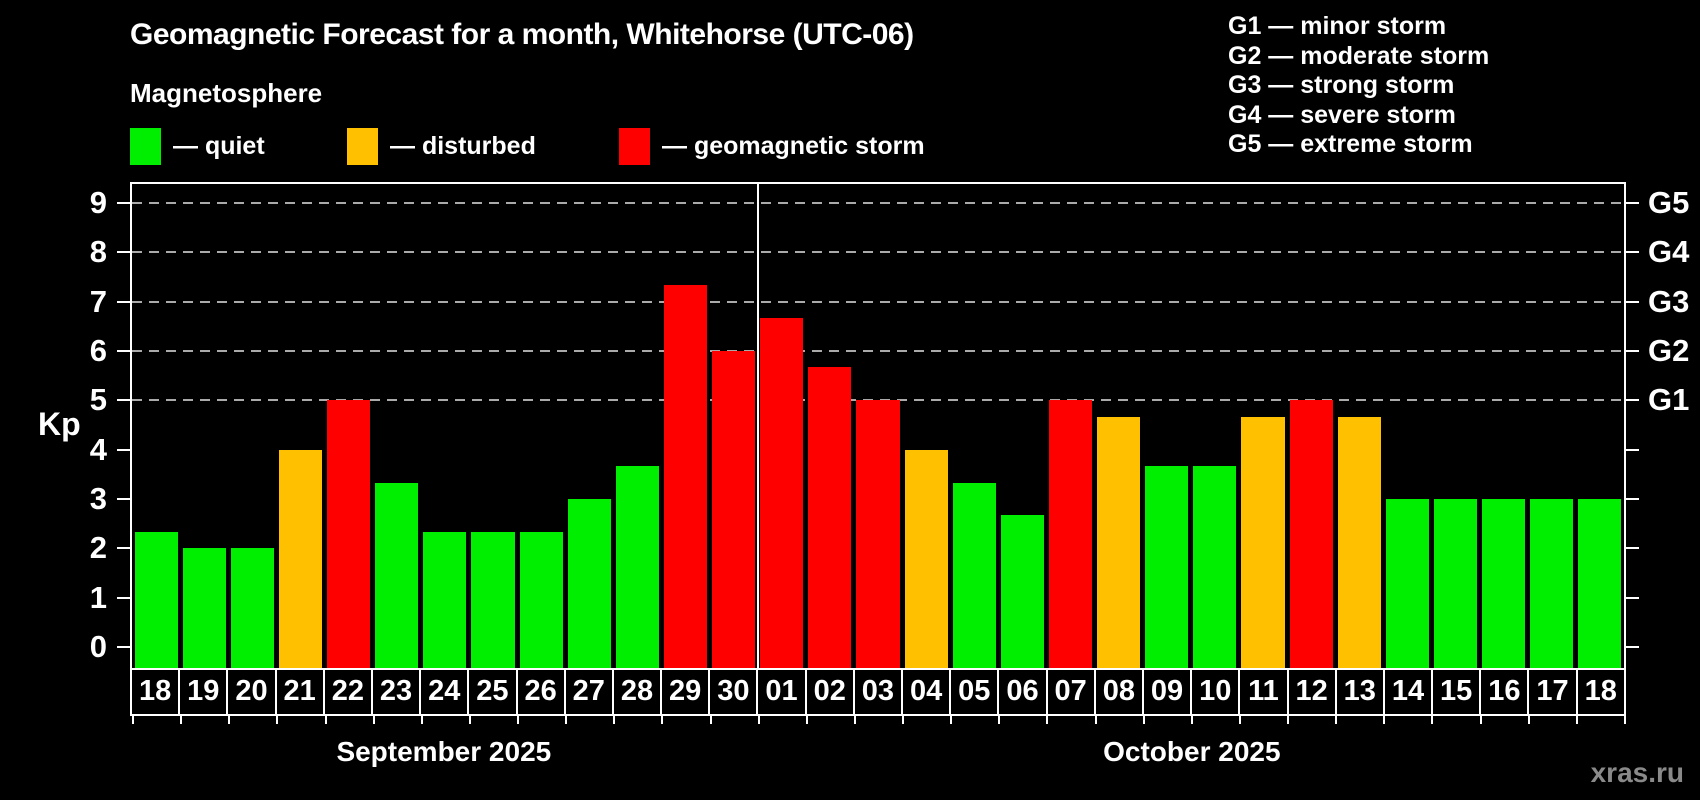  What do you see at coordinates (1669, 301) in the screenshot?
I see `right-axis-label-g3: G3` at bounding box center [1669, 301].